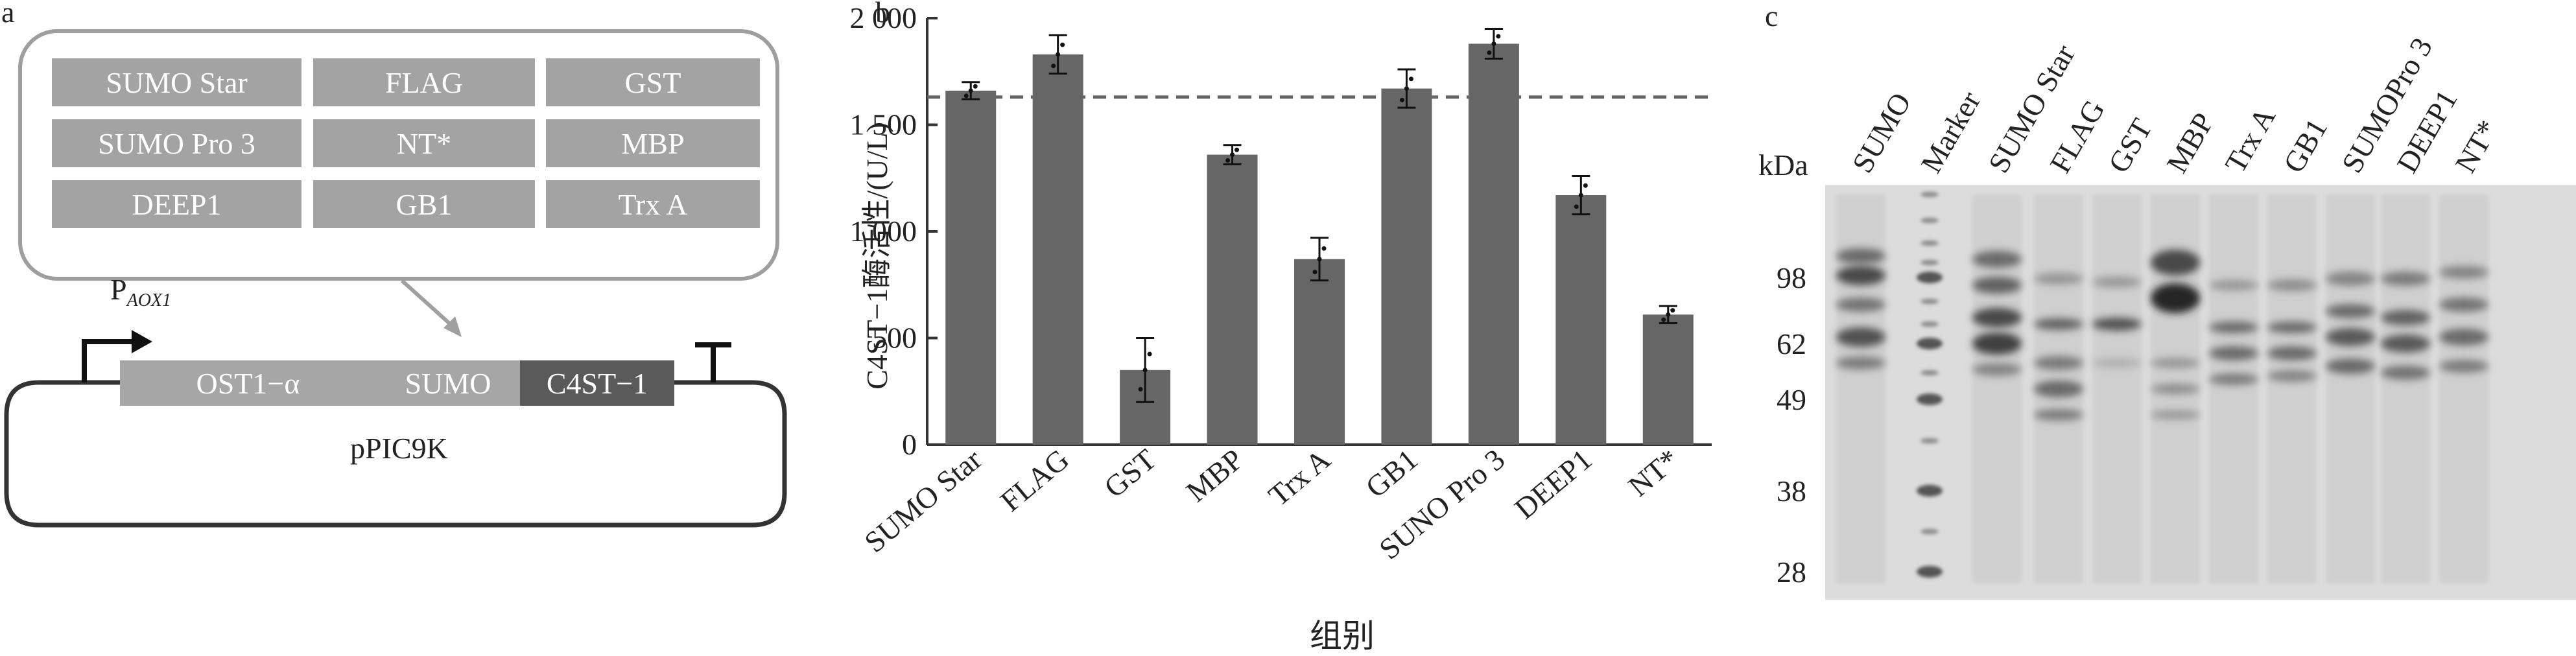 This screenshot has width=2576, height=656. I want to click on marker-label: 38, so click(1791, 491).